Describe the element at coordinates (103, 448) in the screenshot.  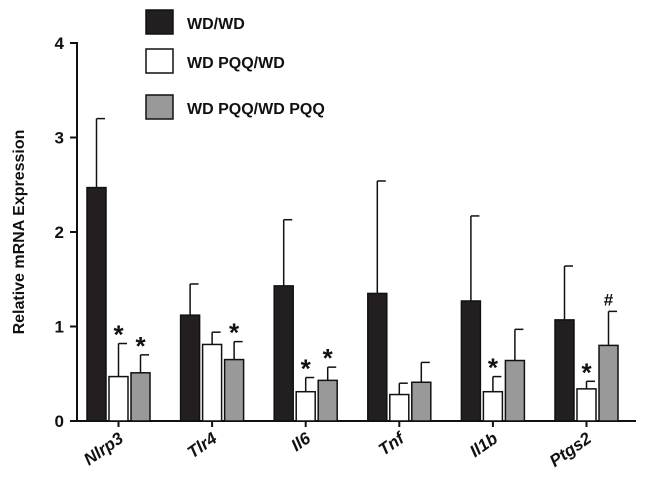
I see `x-tick-label: Nlrp3` at that location.